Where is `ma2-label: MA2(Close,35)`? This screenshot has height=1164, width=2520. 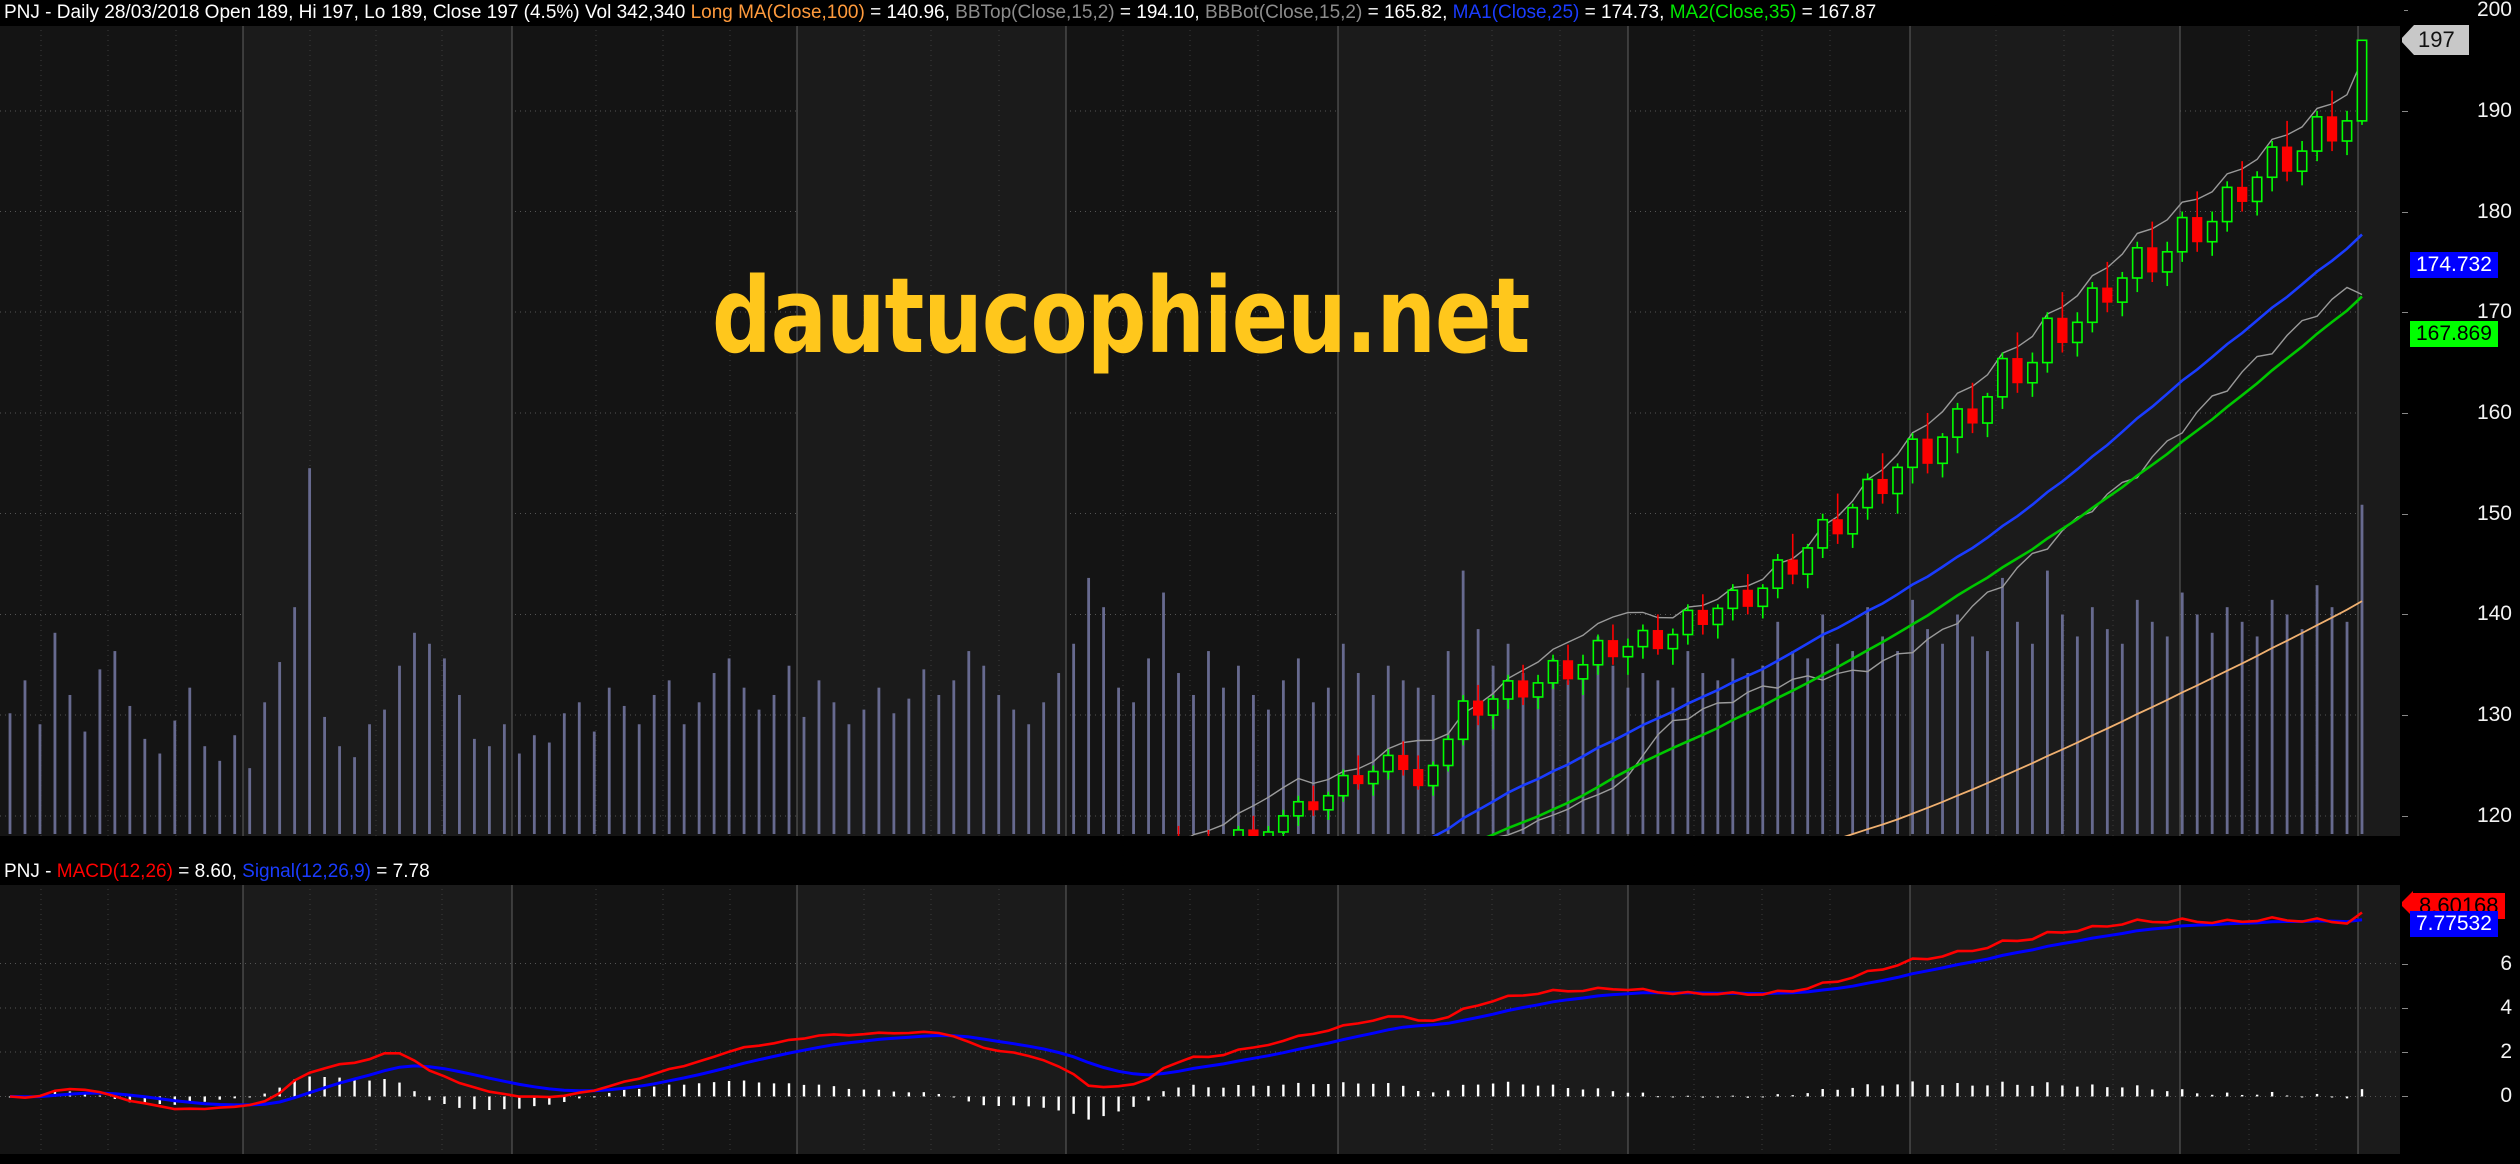
ma2-label: MA2(Close,35) is located at coordinates (1733, 12).